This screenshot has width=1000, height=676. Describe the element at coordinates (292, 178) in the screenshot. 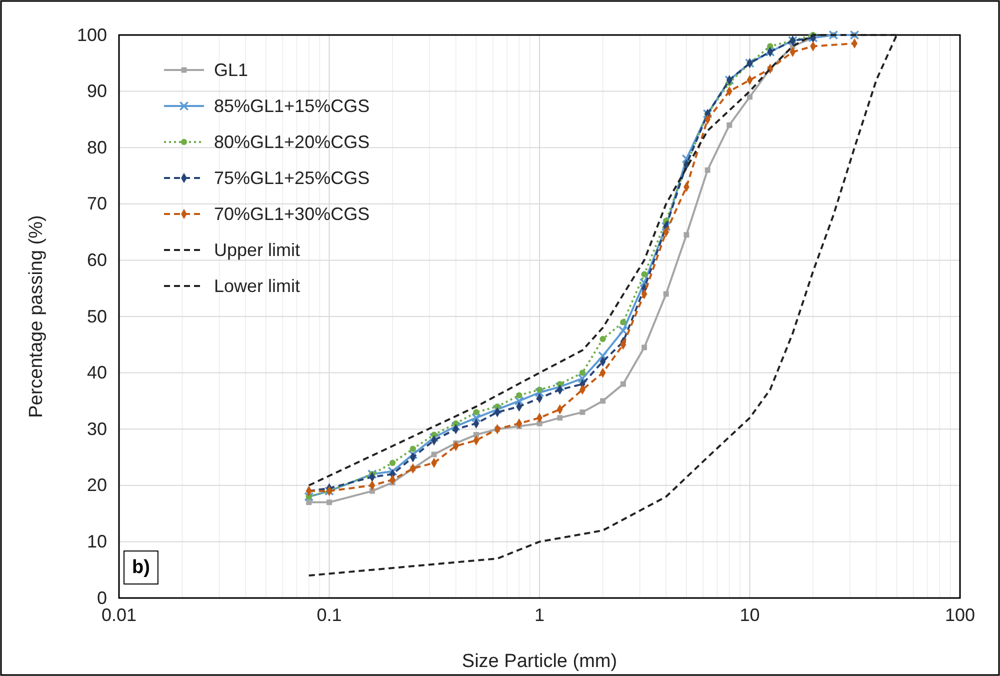

I see `legend-label: 75%GL1+25%CGS` at that location.